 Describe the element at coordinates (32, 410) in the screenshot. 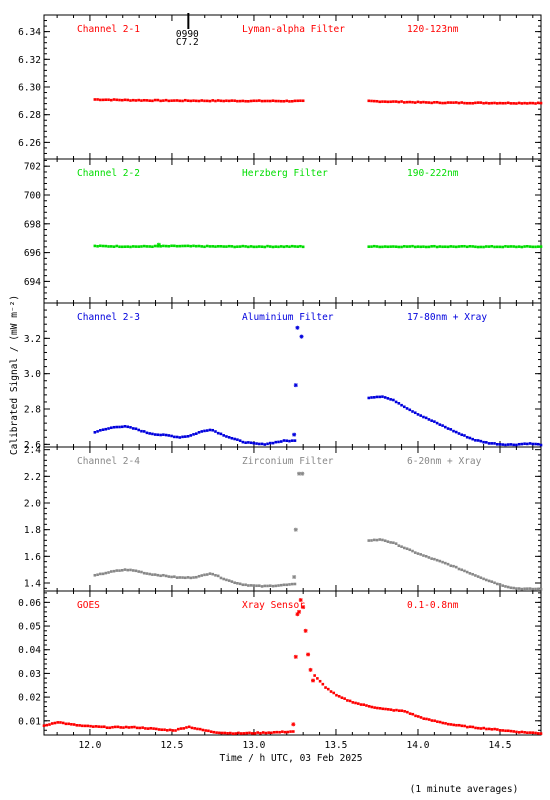

I see `y-tick-label: 2.8` at that location.